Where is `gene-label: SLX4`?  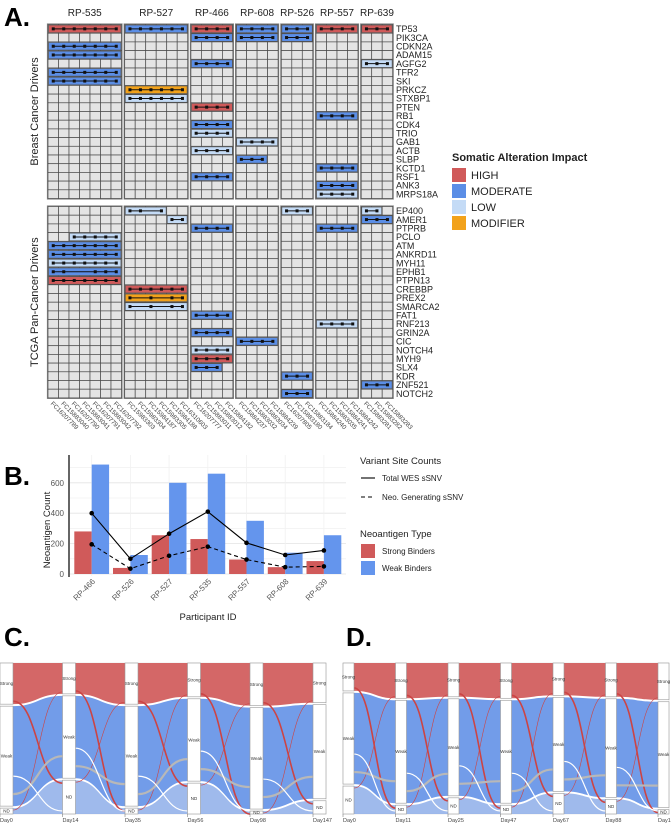
gene-label: SLX4 is located at coordinates (407, 368).